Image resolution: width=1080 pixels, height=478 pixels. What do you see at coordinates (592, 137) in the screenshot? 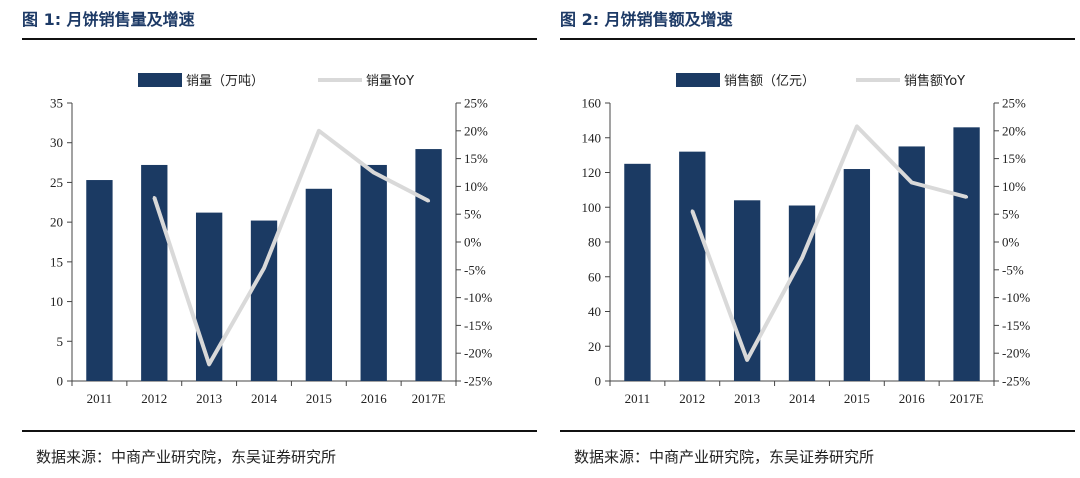
I see `y-left-tick-label: 140` at bounding box center [592, 137].